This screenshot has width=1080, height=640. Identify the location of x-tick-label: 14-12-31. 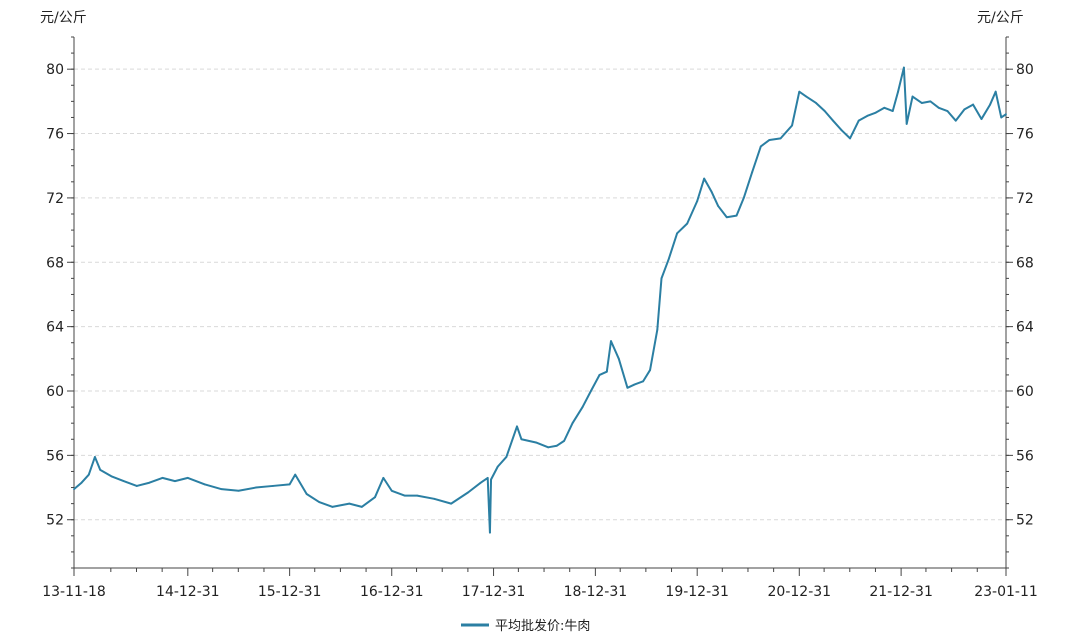
(188, 592).